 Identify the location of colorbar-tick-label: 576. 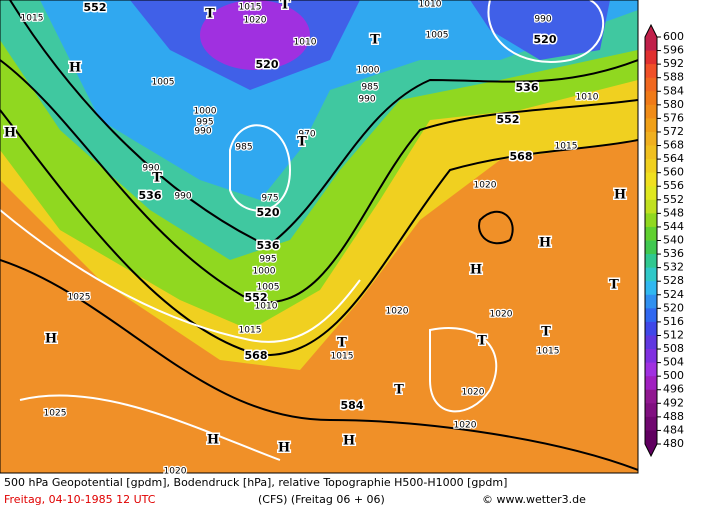
(673, 117).